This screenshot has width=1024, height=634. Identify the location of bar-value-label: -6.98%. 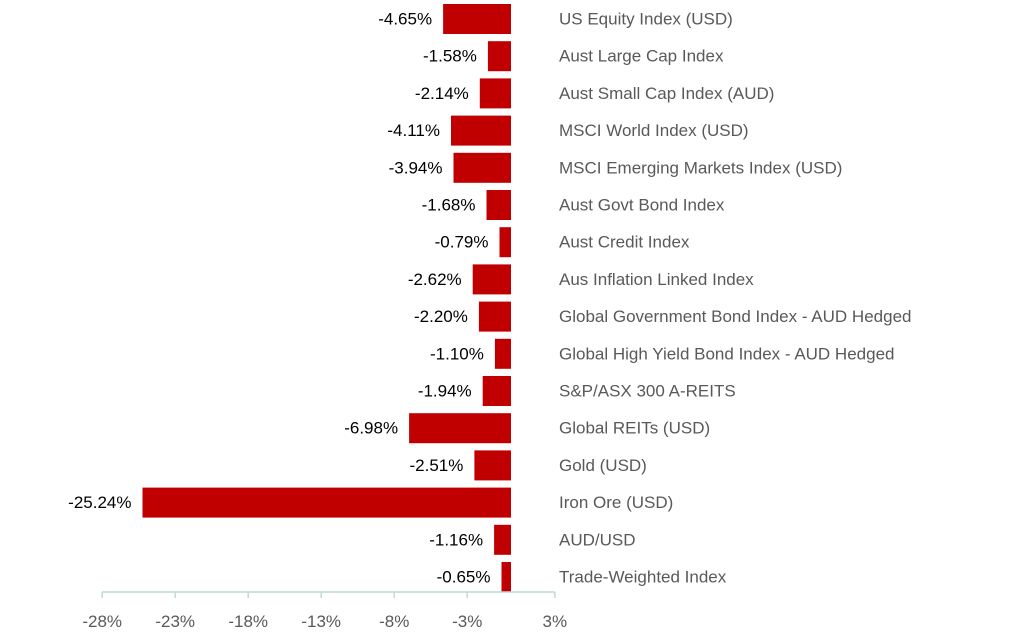
(371, 428).